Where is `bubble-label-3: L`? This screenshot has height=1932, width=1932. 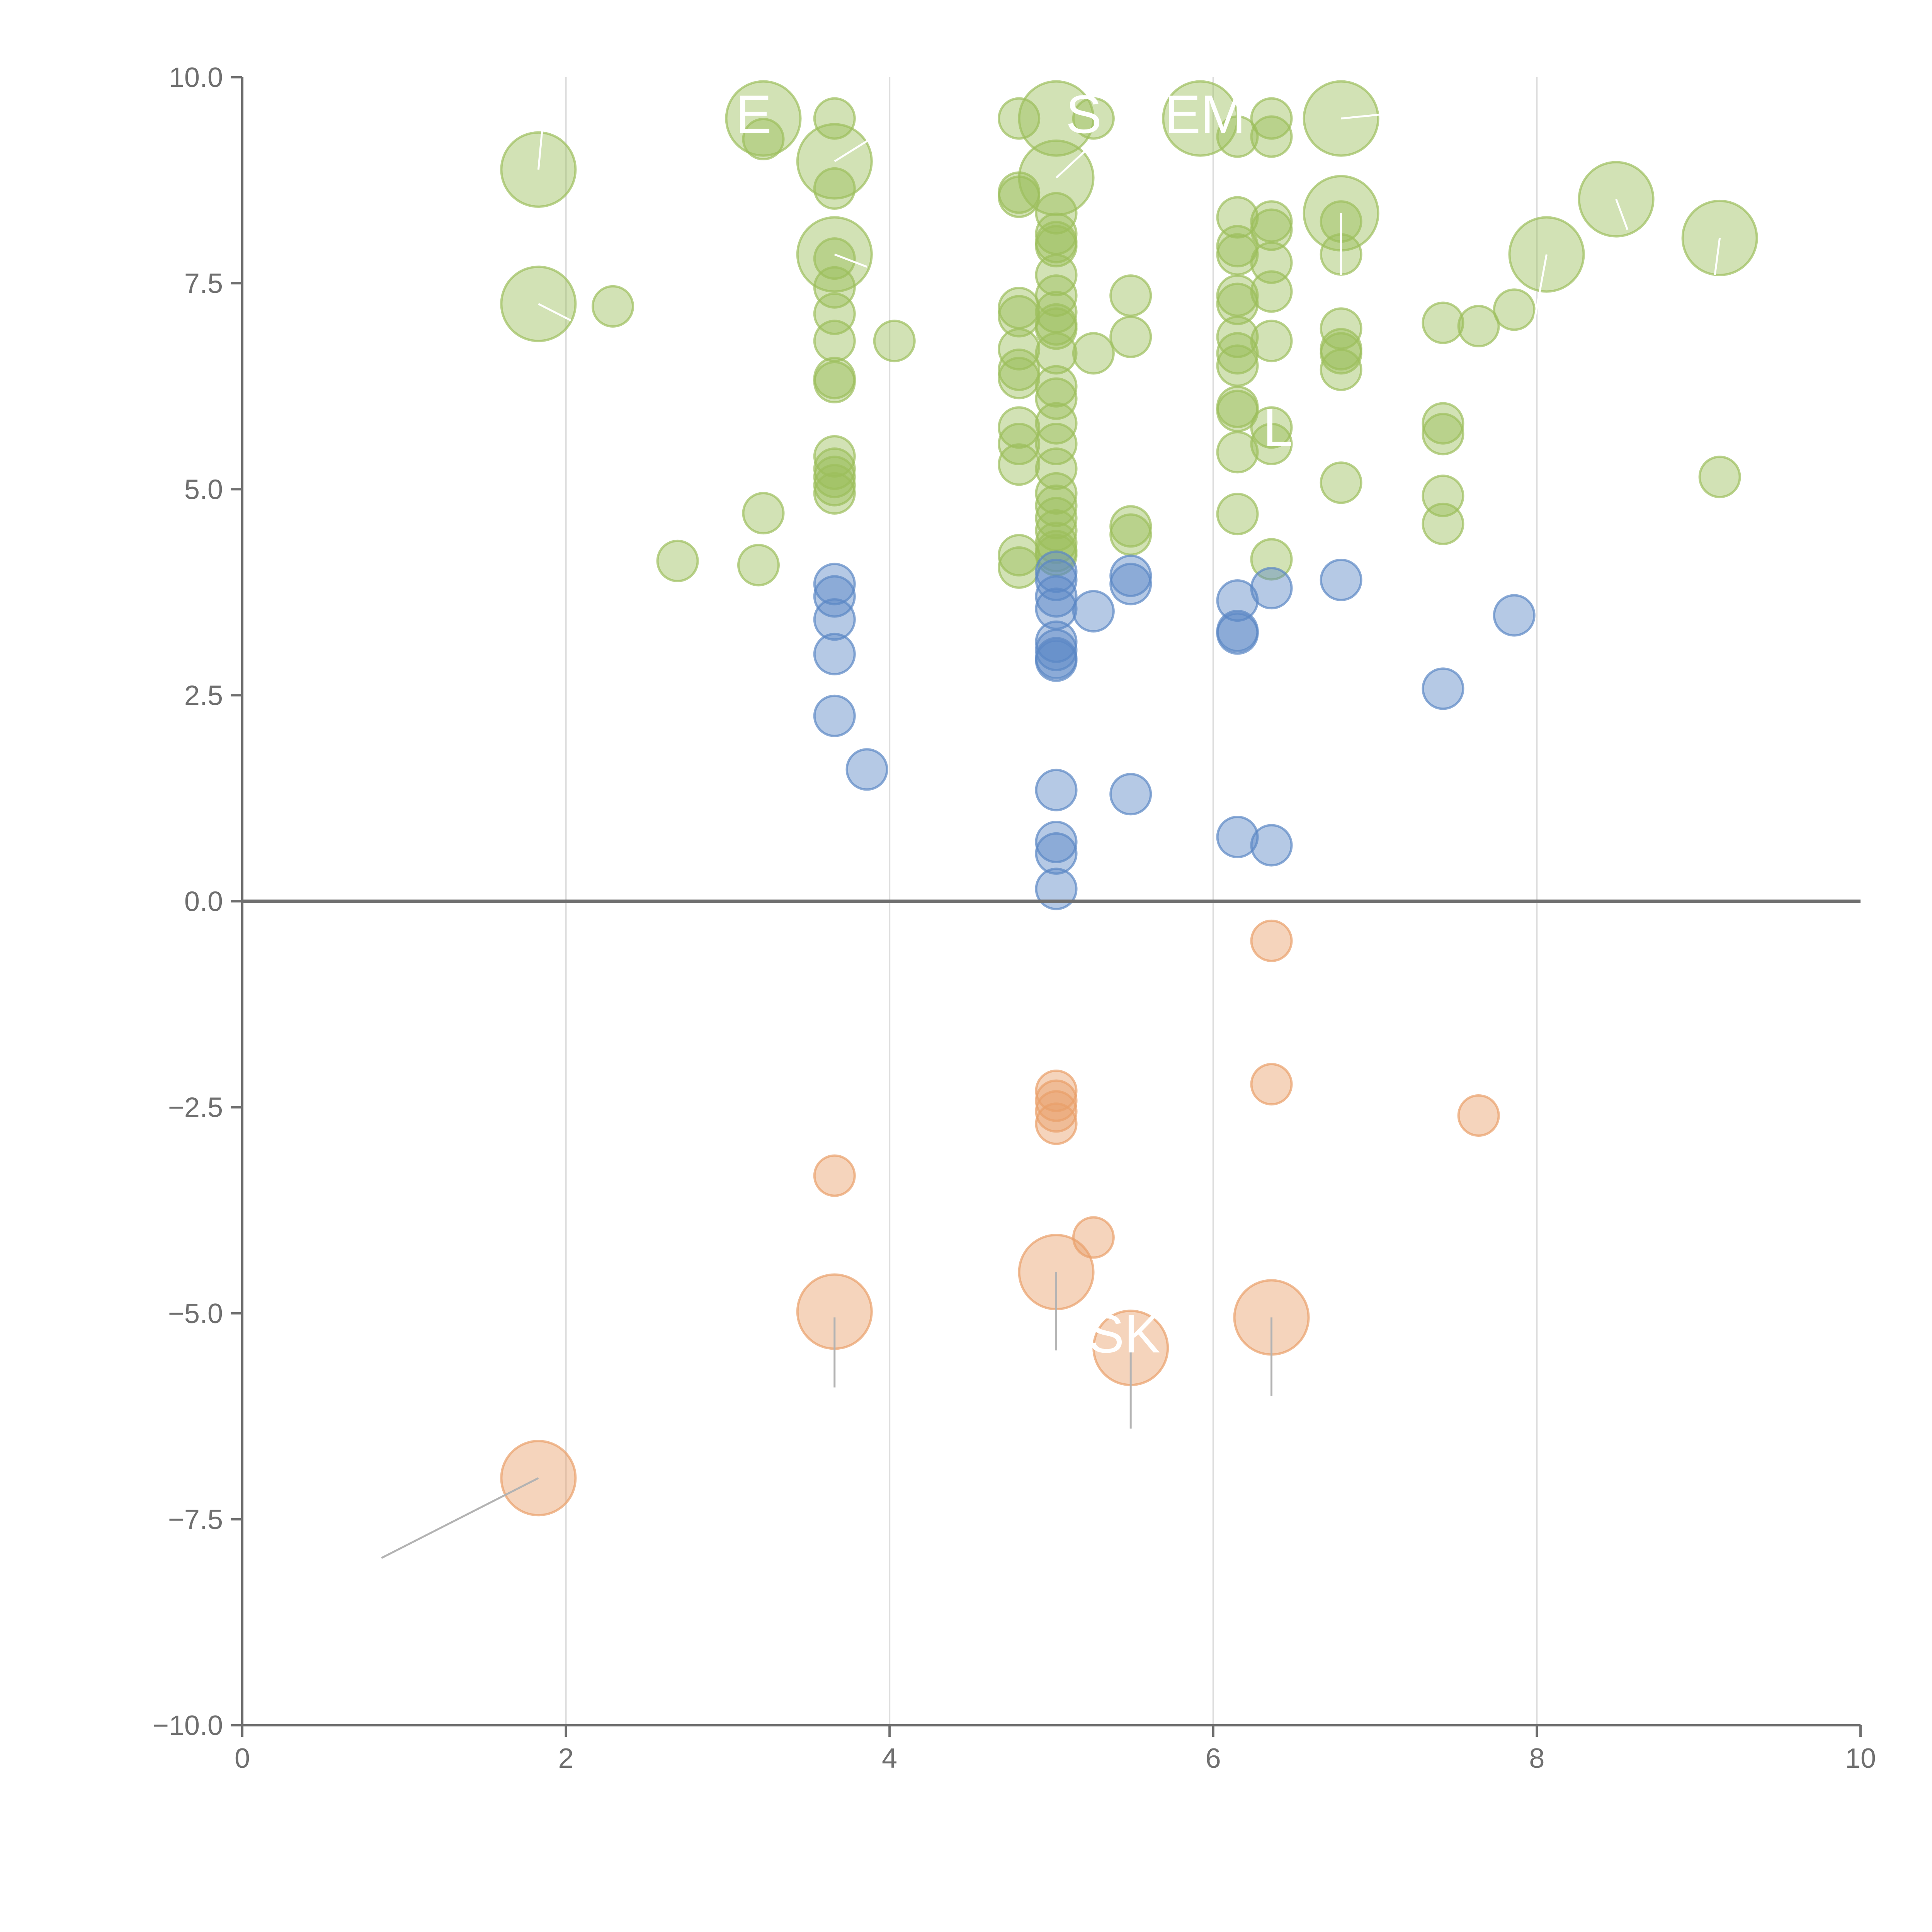 bubble-label-3: L is located at coordinates (1278, 427).